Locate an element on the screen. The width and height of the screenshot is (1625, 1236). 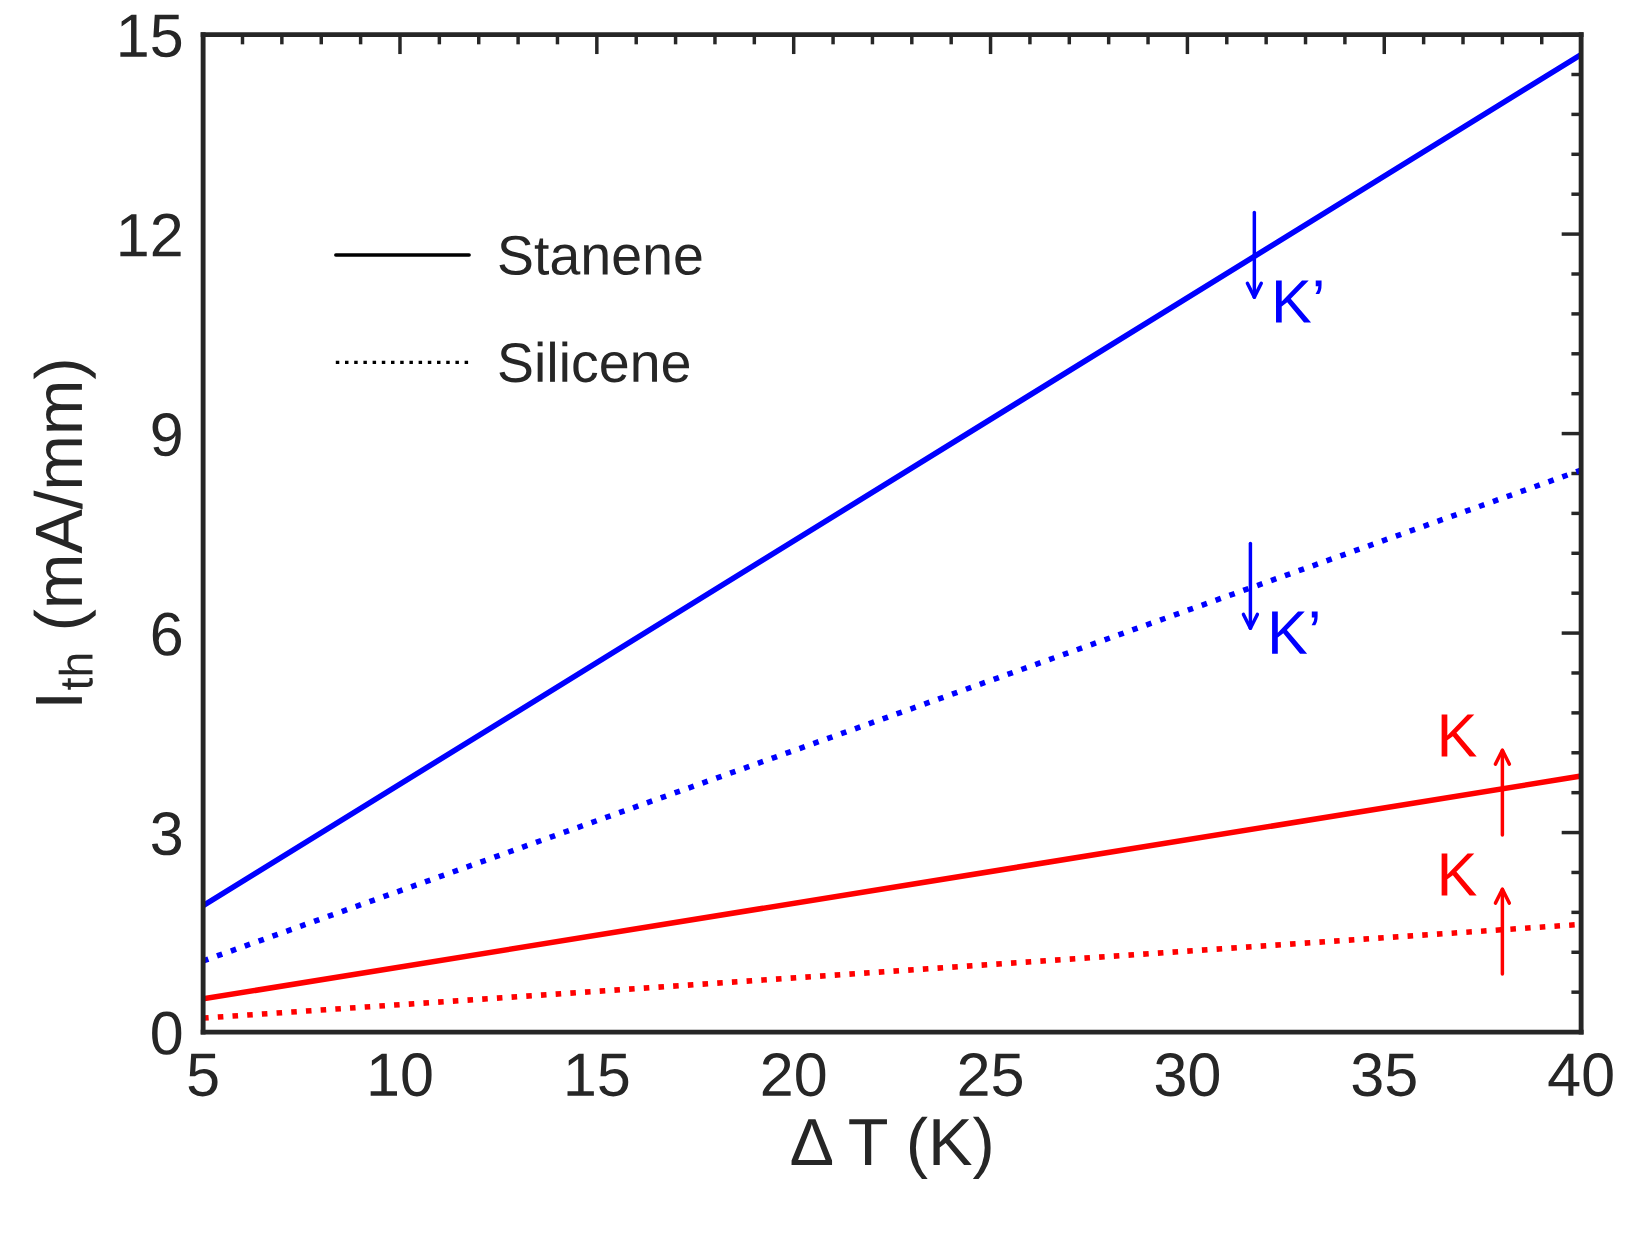
y-tick-label: 15 is located at coordinates (151, 36).